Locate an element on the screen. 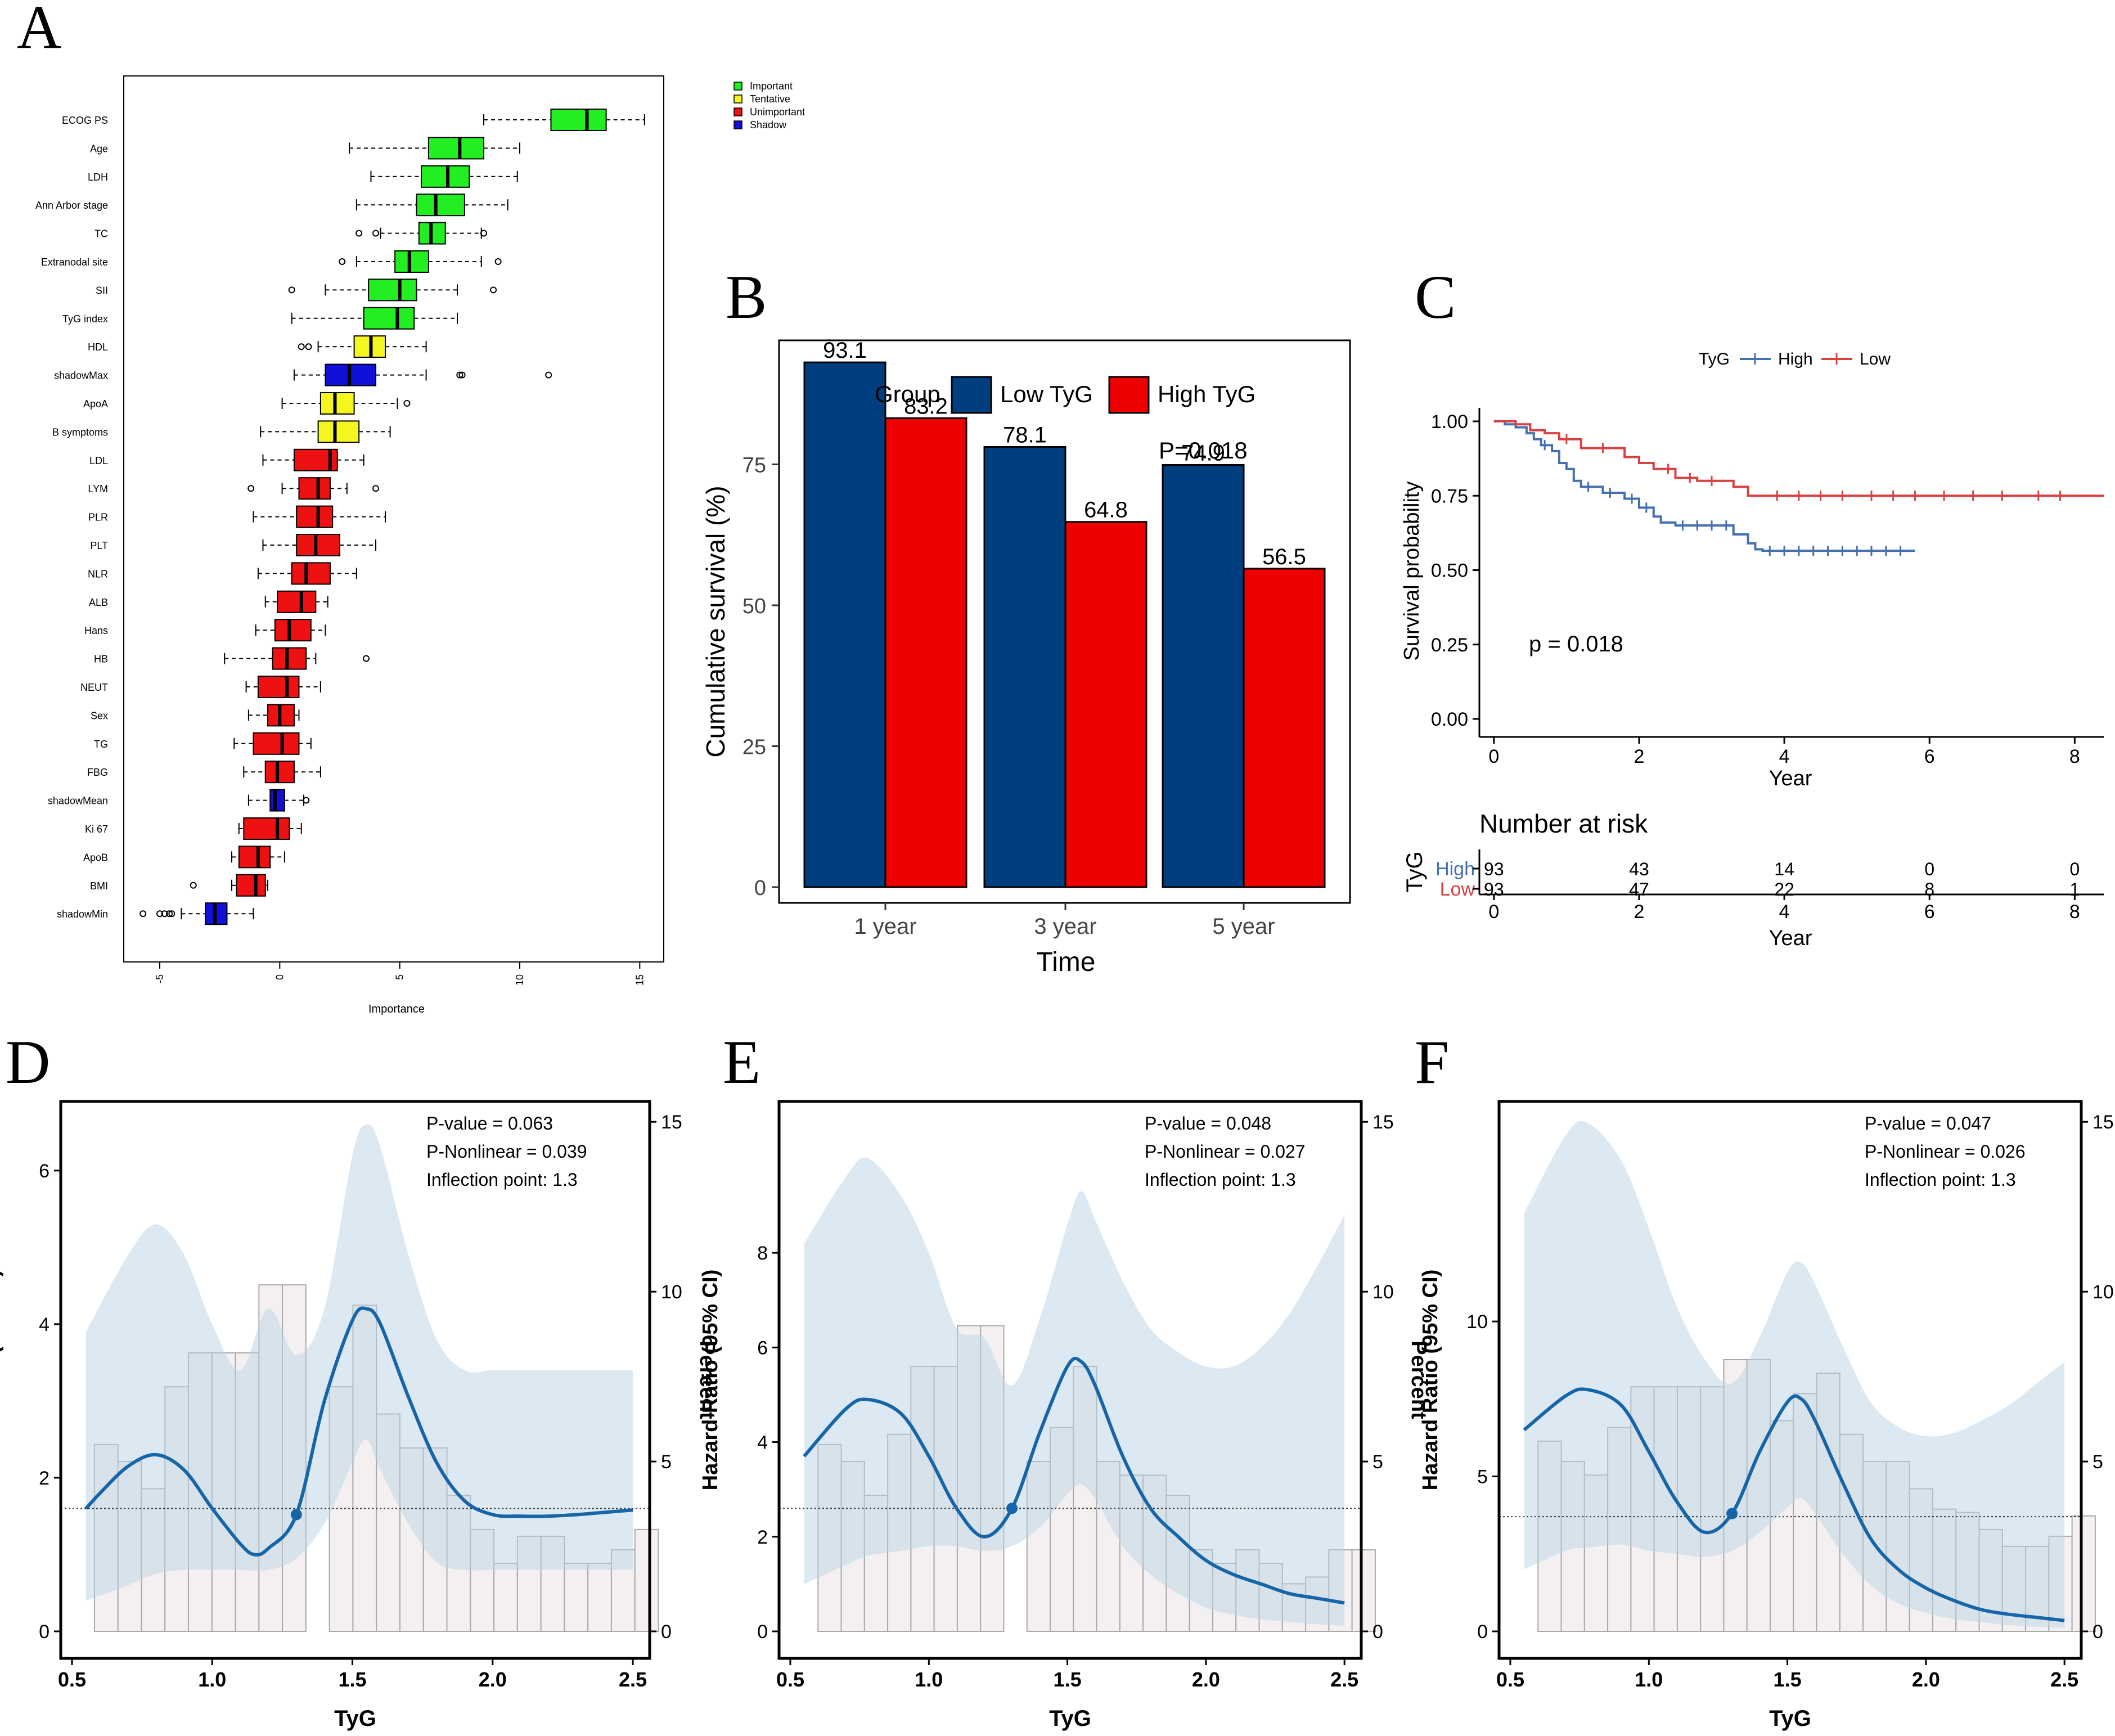 This screenshot has width=2115, height=1736. panel-b-ylabel: Cumulative survival (%) is located at coordinates (715, 621).